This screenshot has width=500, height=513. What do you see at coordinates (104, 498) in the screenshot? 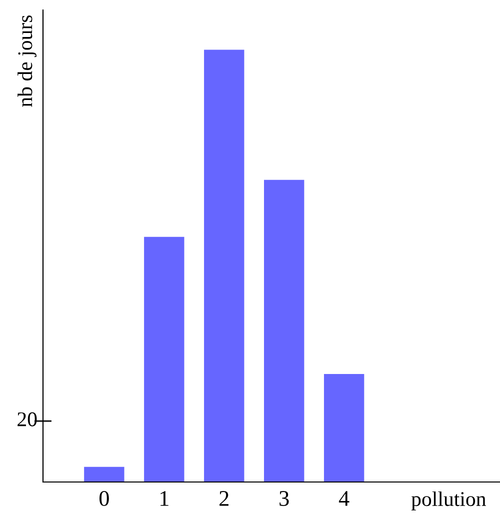
I see `x-tick-label: 0` at bounding box center [104, 498].